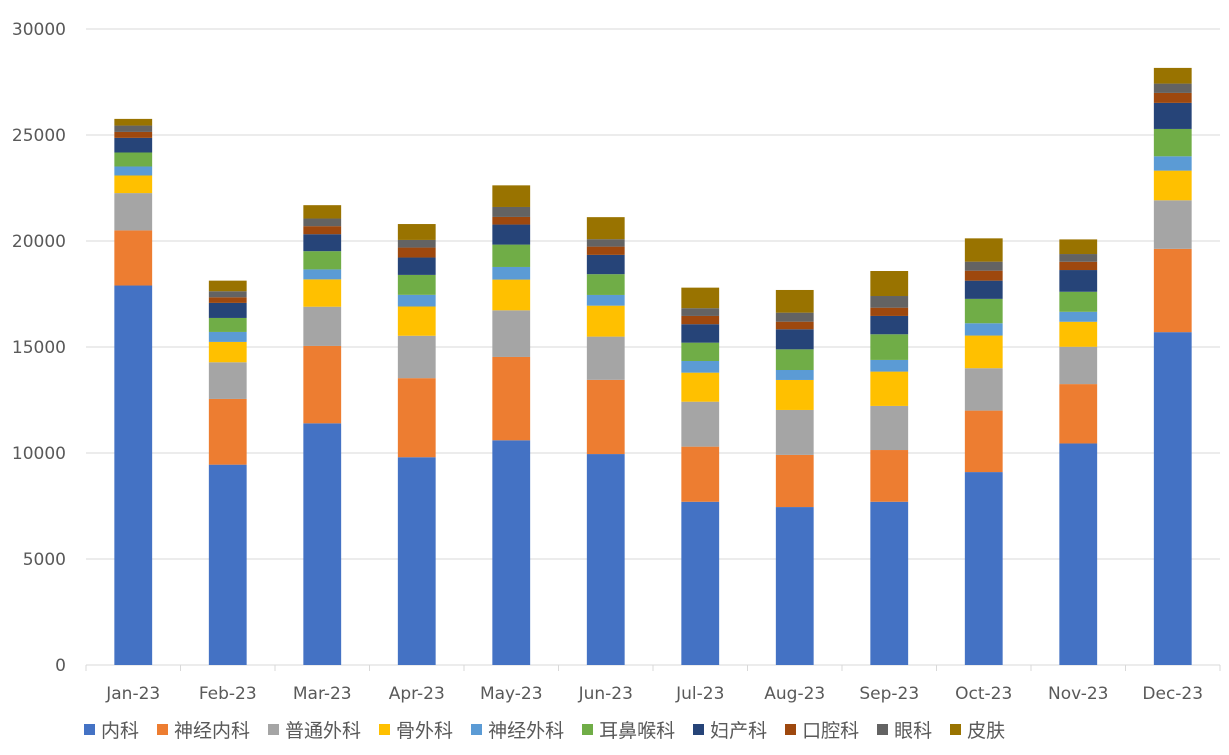 The width and height of the screenshot is (1229, 755). I want to click on legend-item: 内科, so click(111, 729).